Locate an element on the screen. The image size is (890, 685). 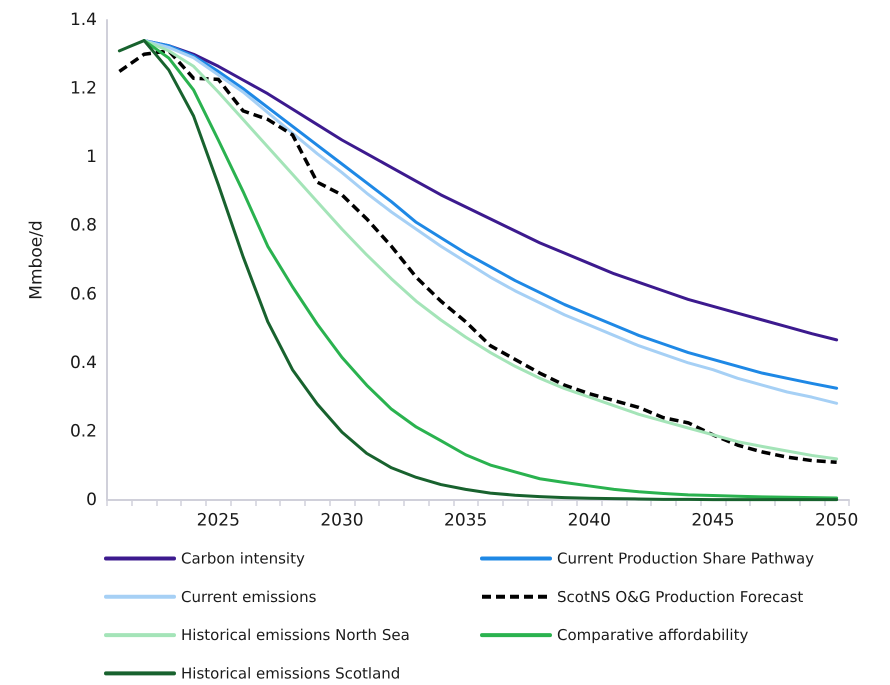
y-tick-label: 1.2 is located at coordinates (83, 88).